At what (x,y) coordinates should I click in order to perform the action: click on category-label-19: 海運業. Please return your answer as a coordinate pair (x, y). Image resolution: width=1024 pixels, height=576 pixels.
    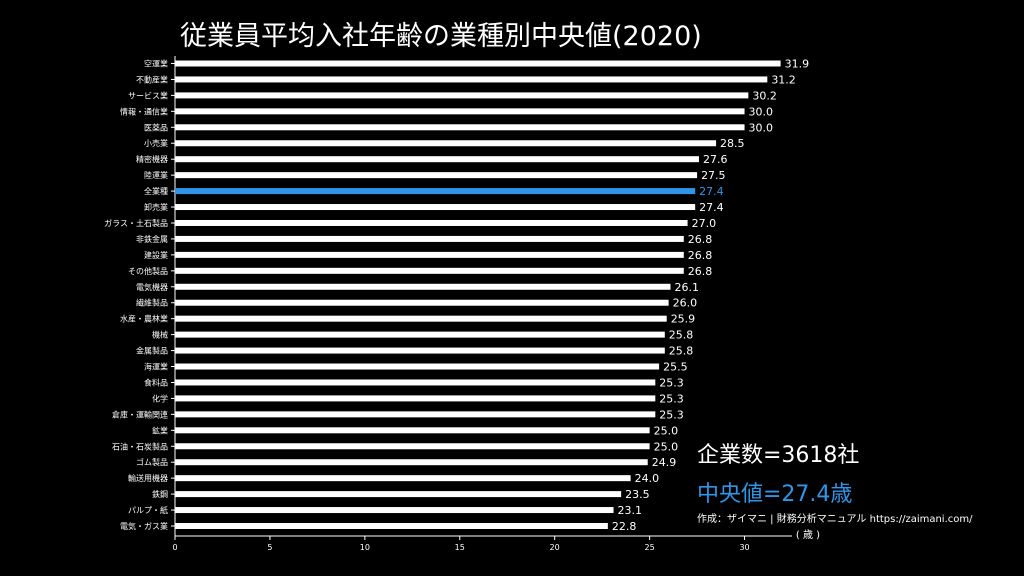
    Looking at the image, I should click on (156, 367).